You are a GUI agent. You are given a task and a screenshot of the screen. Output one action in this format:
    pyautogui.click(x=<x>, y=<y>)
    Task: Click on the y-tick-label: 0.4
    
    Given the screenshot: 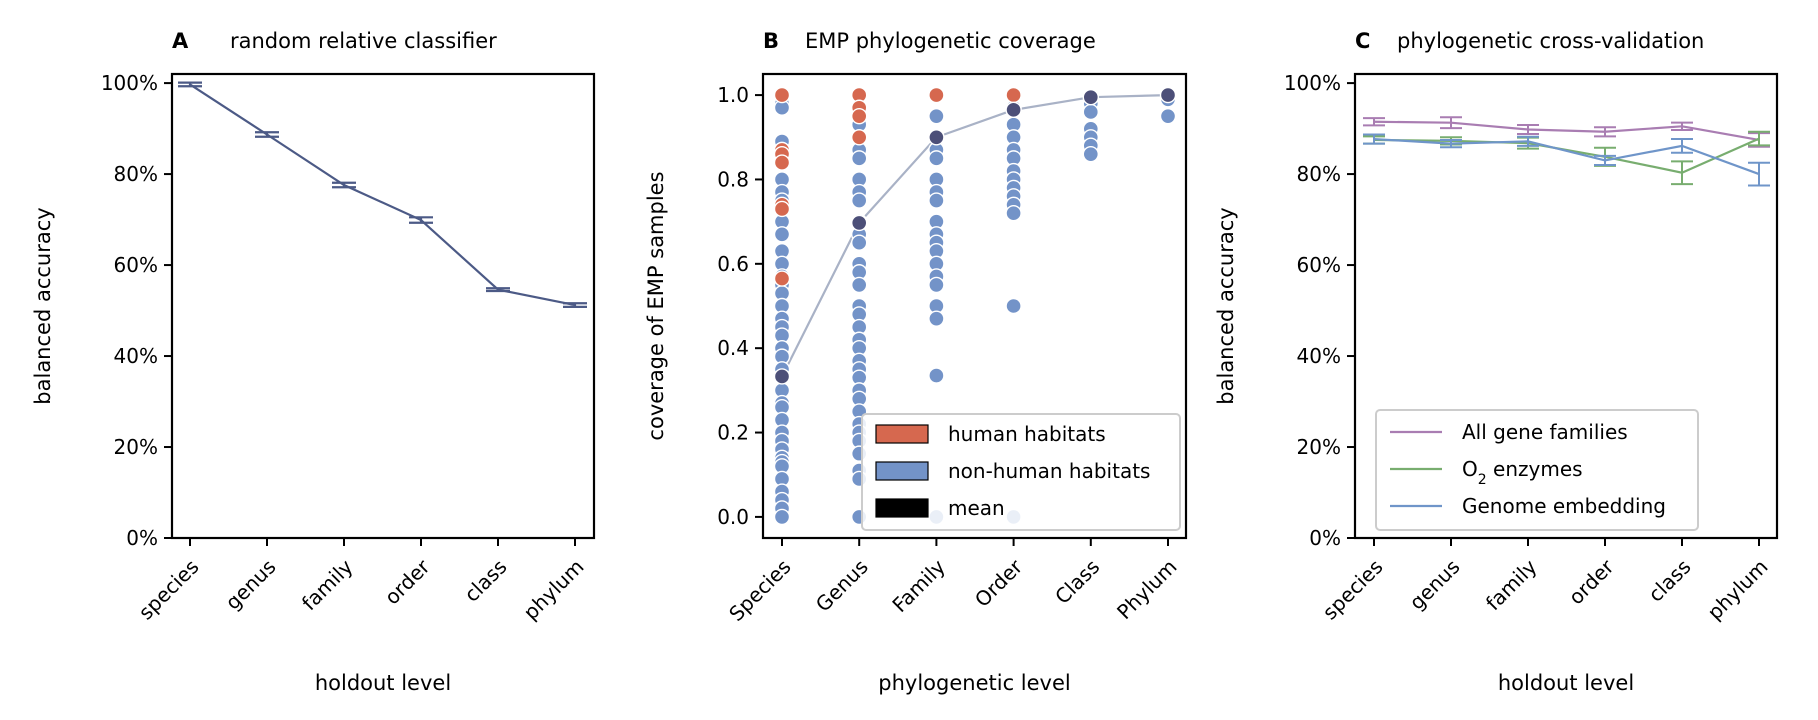 What is the action you would take?
    pyautogui.click(x=733, y=348)
    